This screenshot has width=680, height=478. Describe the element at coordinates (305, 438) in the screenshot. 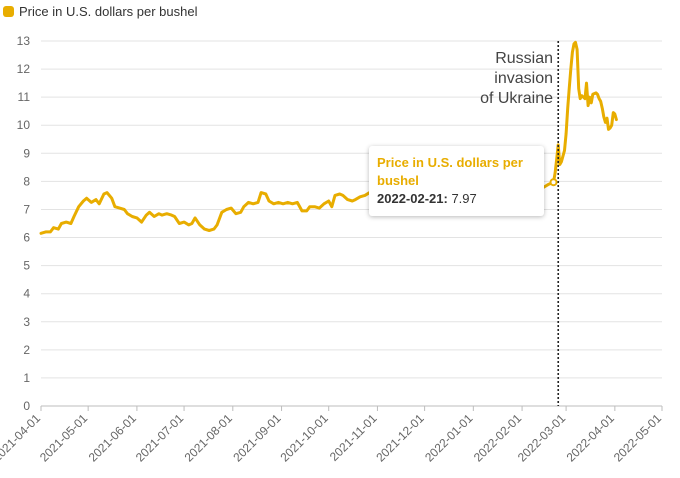

I see `x-tick-label-2021-10-01: 2021-10-01` at that location.